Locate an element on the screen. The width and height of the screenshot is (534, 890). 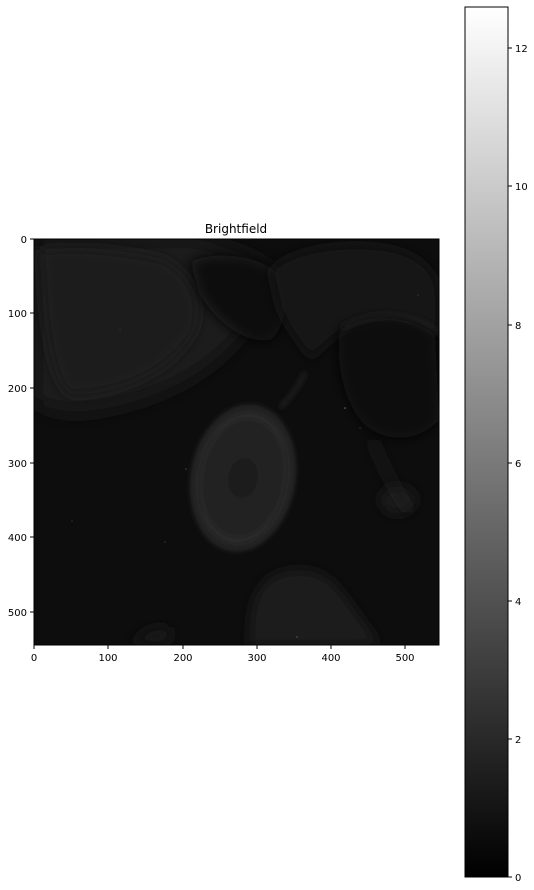
colorbar-tick-label: 12 is located at coordinates (521, 49).